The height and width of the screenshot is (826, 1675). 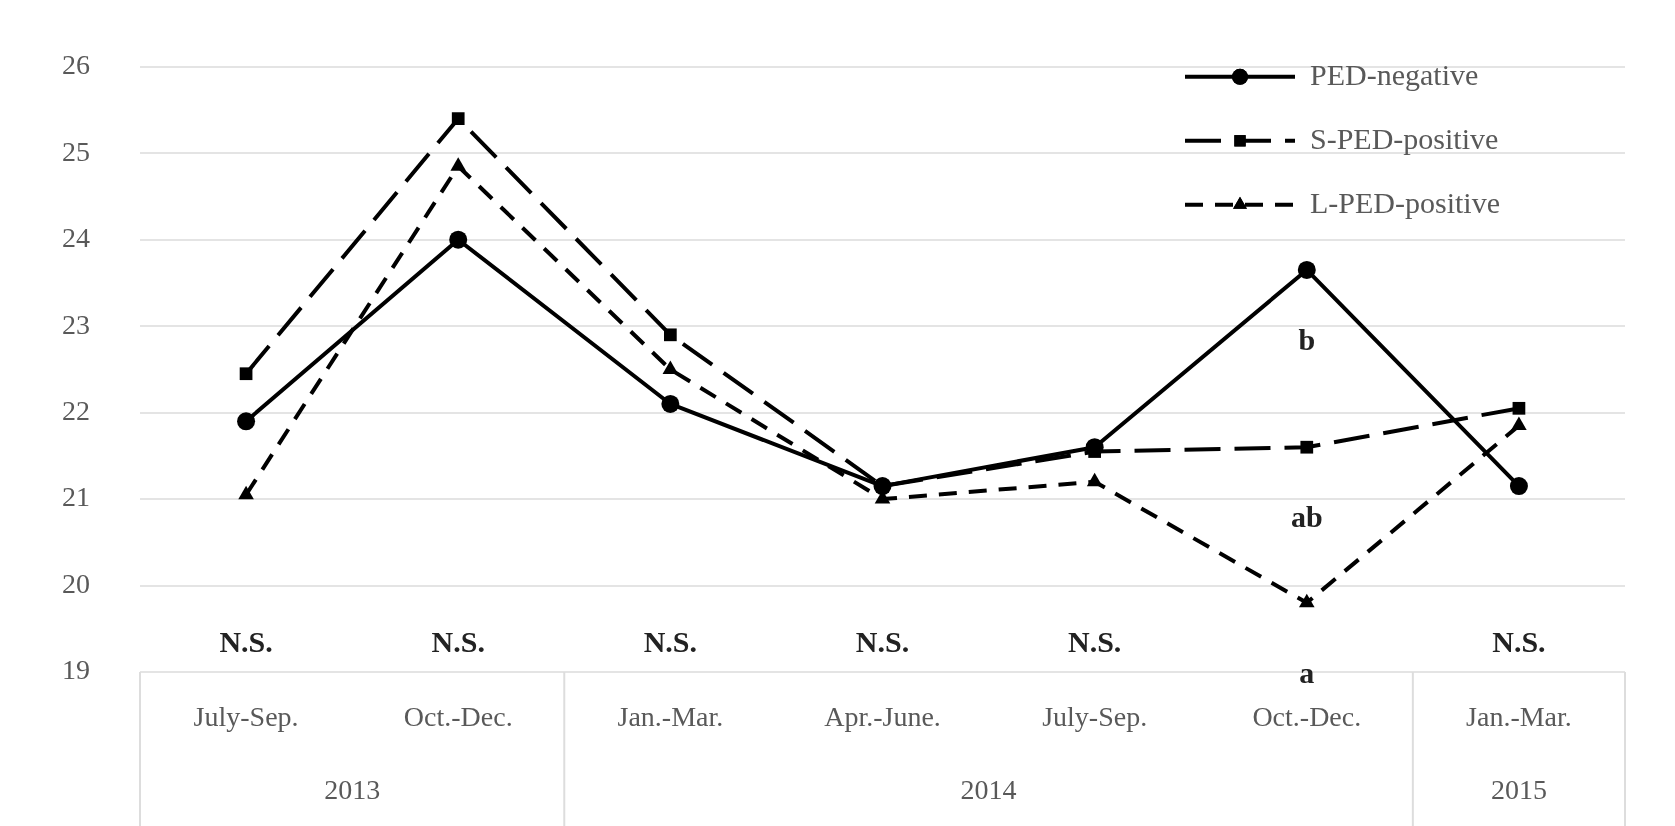 I want to click on data-label: a, so click(x=1307, y=672).